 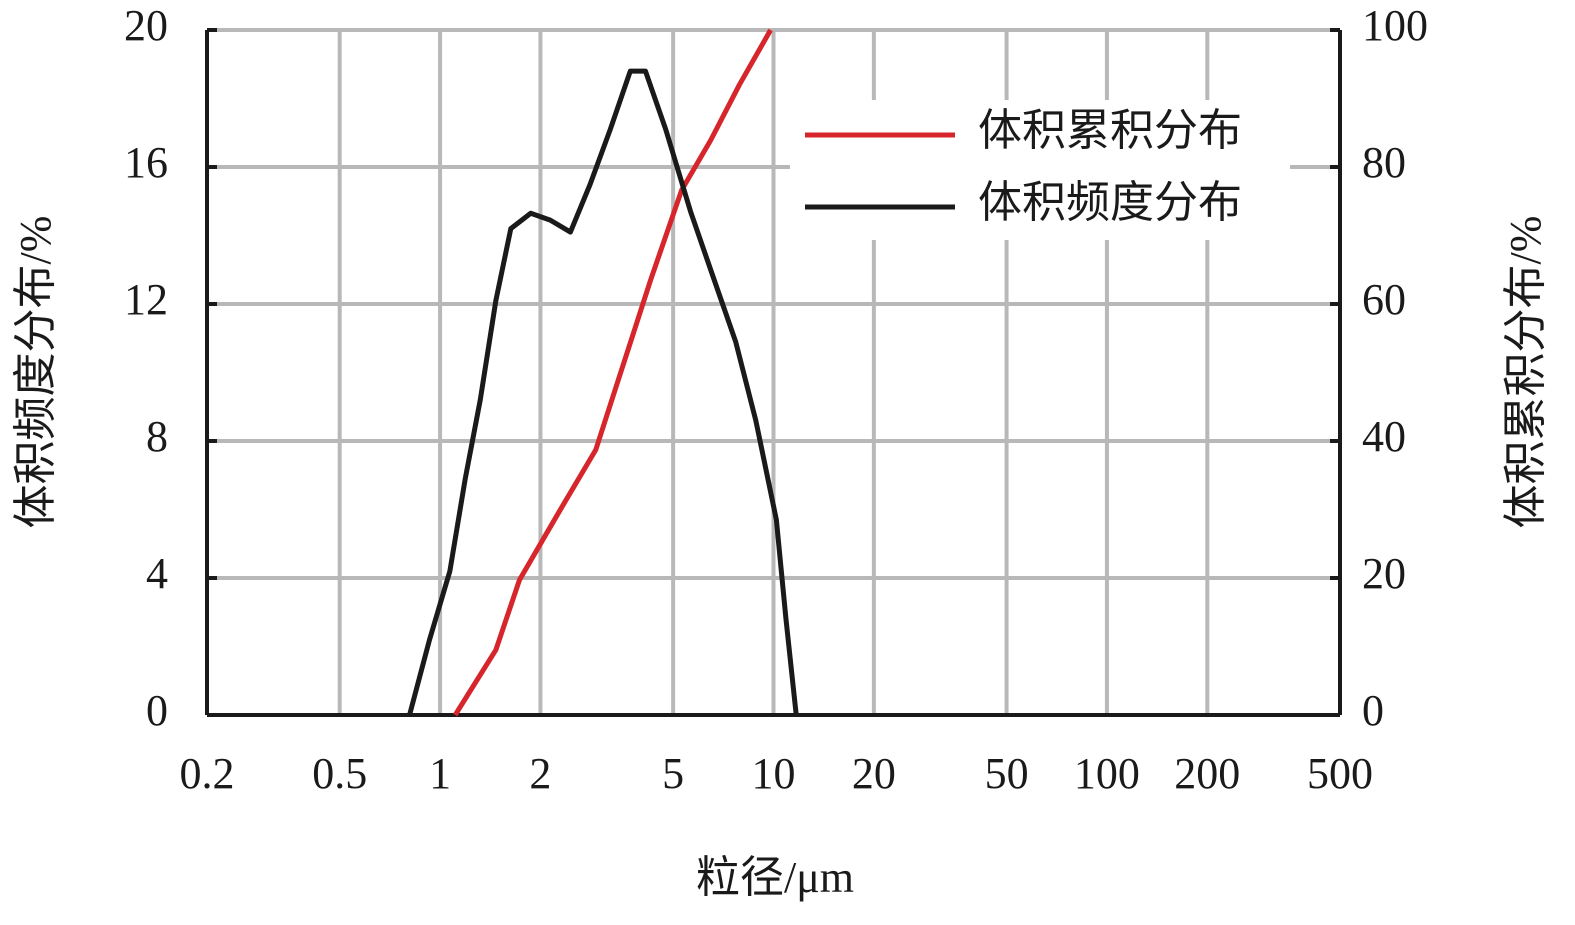 I want to click on x-tick-label: 100, so click(x=1107, y=773).